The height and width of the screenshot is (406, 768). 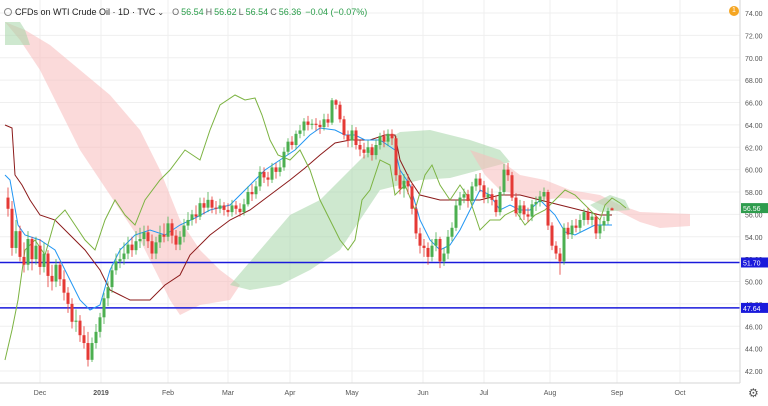 I want to click on alert-badge-icon: 1, so click(x=734, y=11).